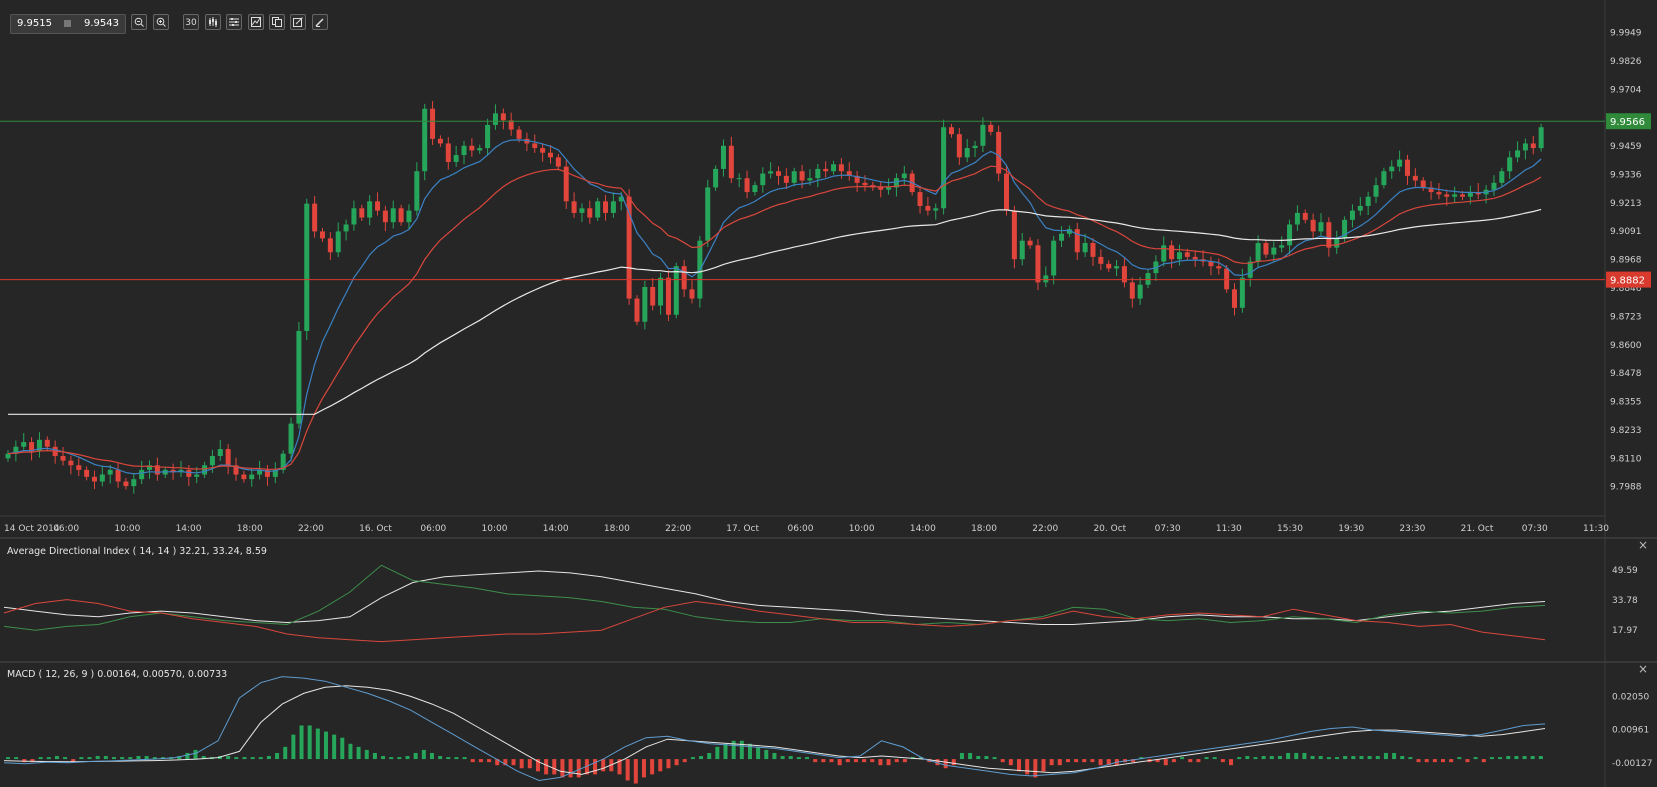 This screenshot has width=1657, height=787. Describe the element at coordinates (1109, 529) in the screenshot. I see `time-tick-label: 20. Oct` at that location.